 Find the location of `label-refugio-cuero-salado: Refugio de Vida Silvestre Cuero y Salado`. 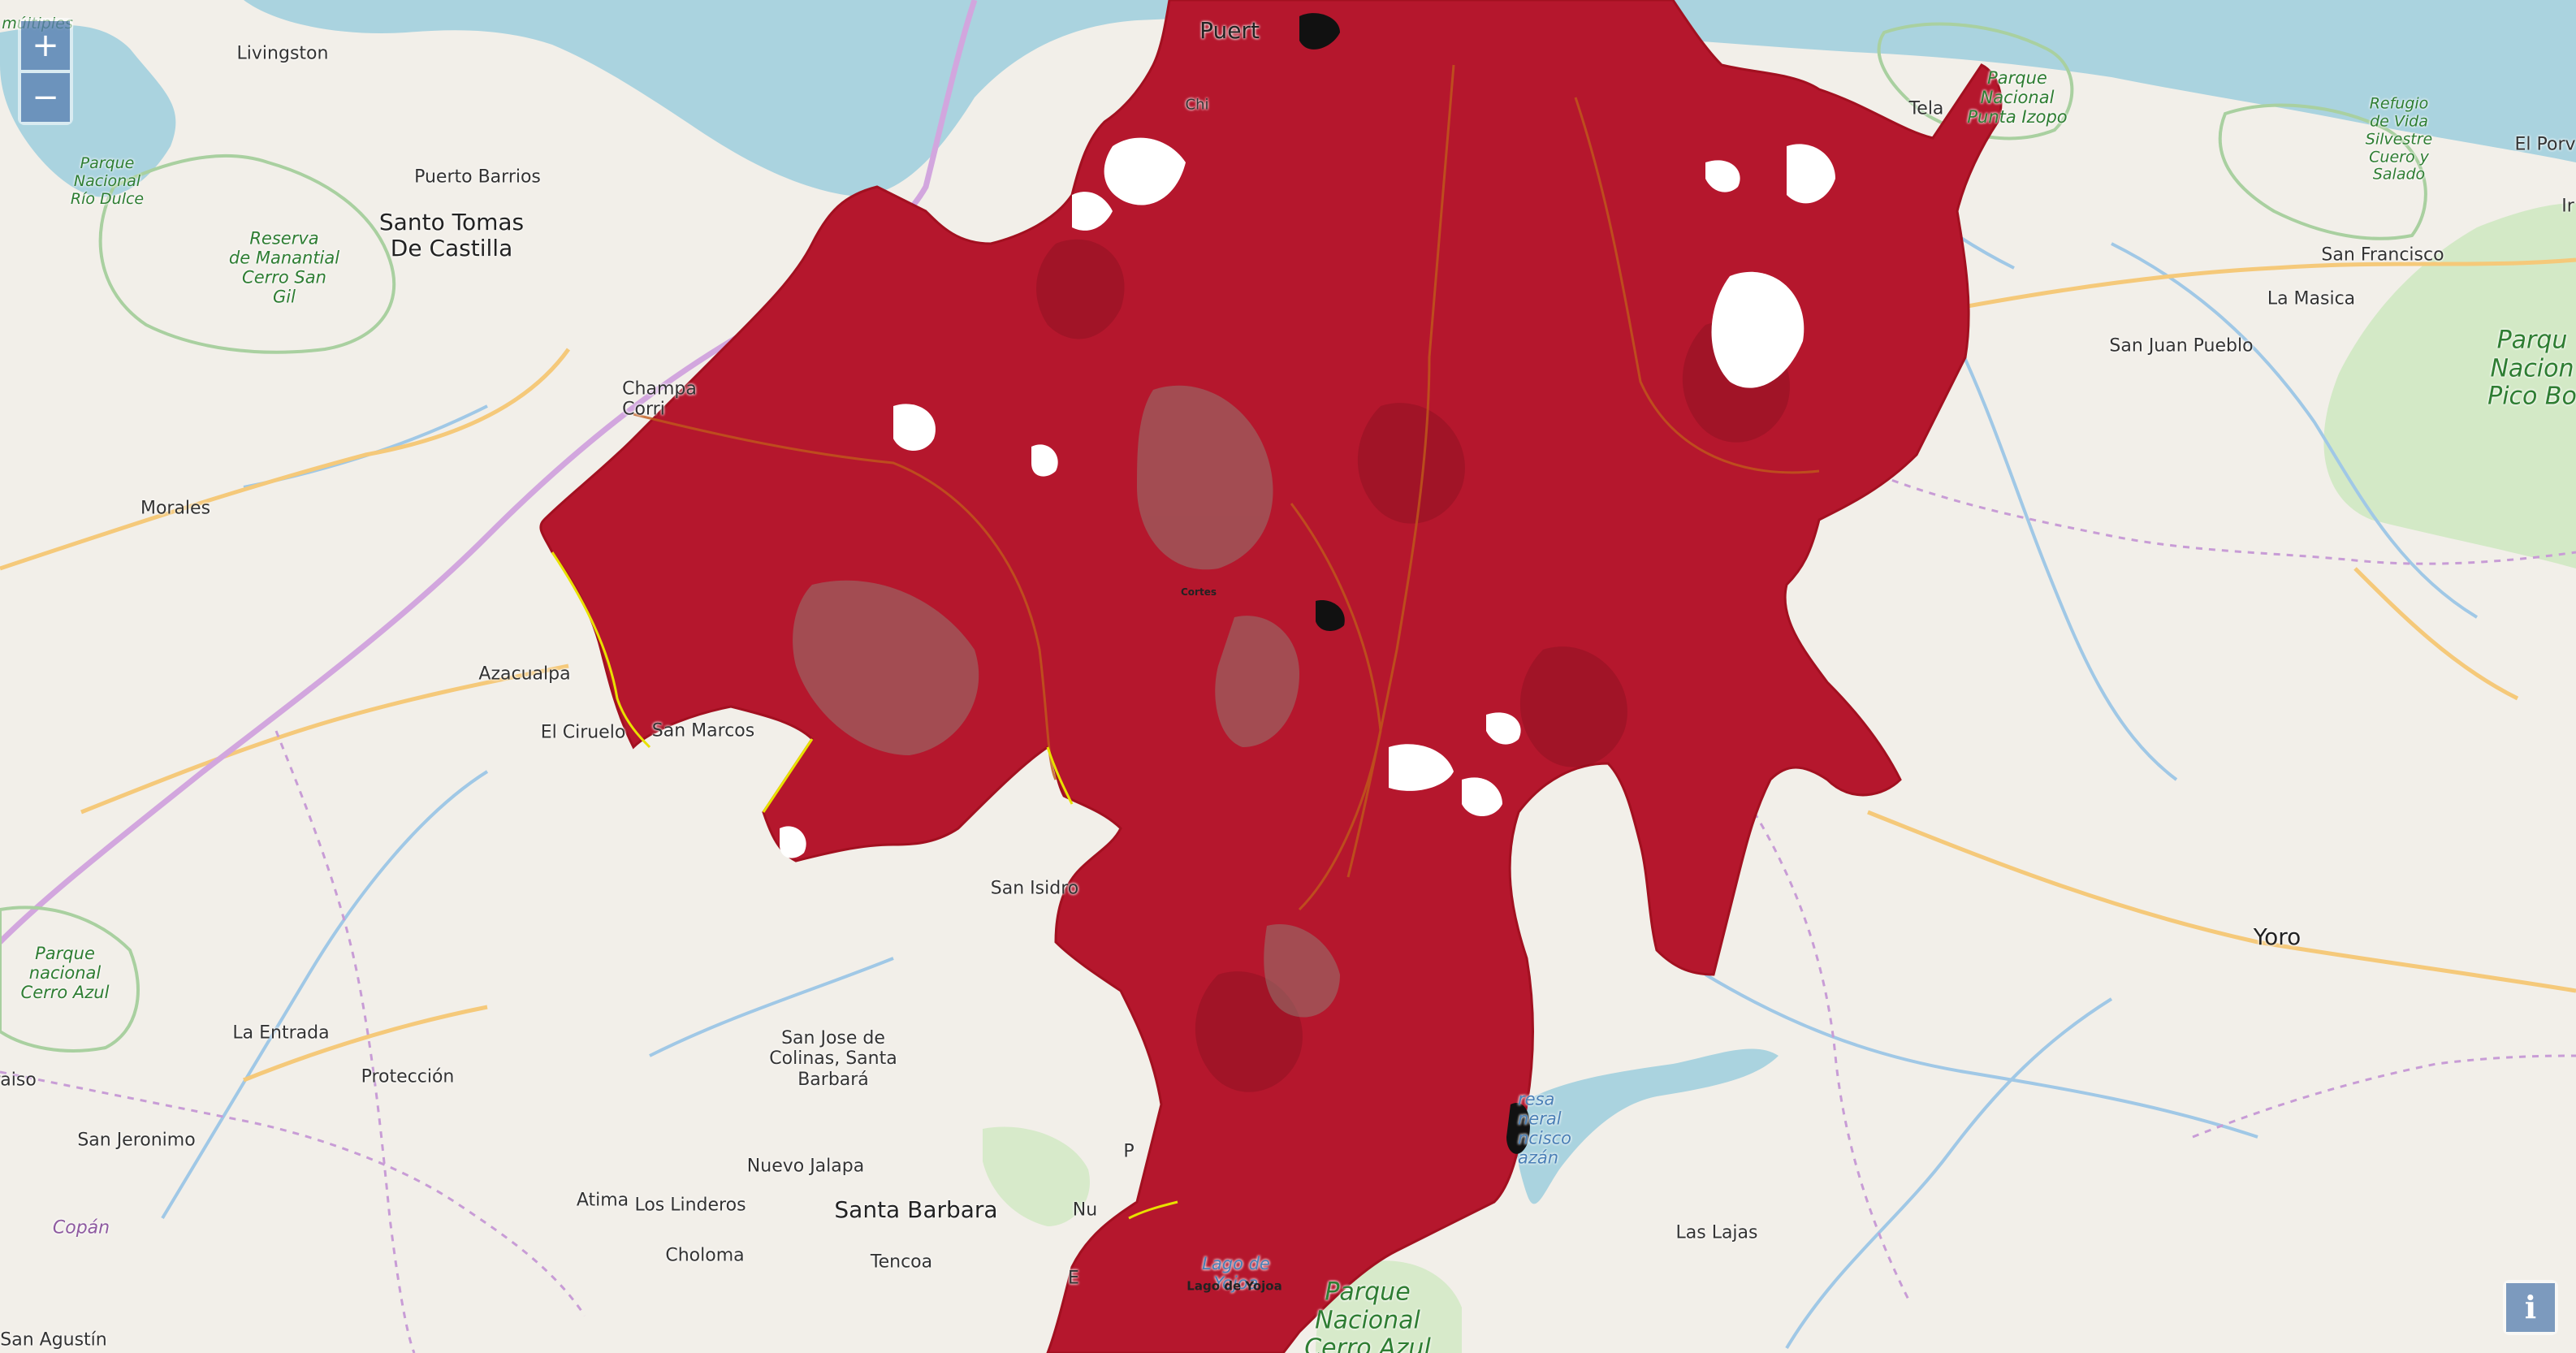

label-refugio-cuero-salado: Refugio de Vida Silvestre Cuero y Salado is located at coordinates (2399, 139).